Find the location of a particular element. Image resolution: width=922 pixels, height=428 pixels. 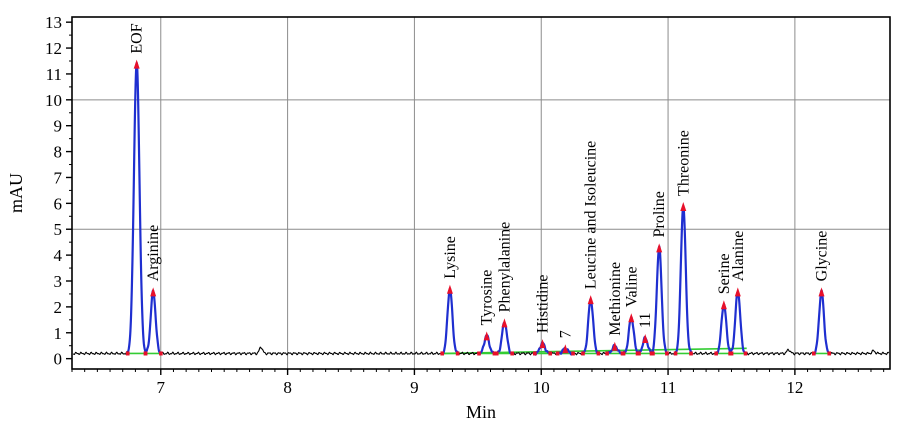

x-tick-label: 7 is located at coordinates (161, 387).